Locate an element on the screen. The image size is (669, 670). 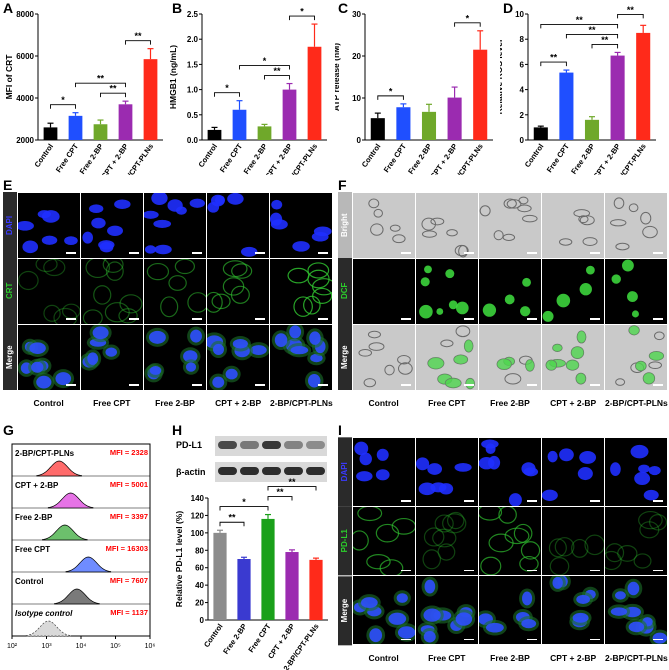
panel-letter-d: D is located at coordinates (508, 8).